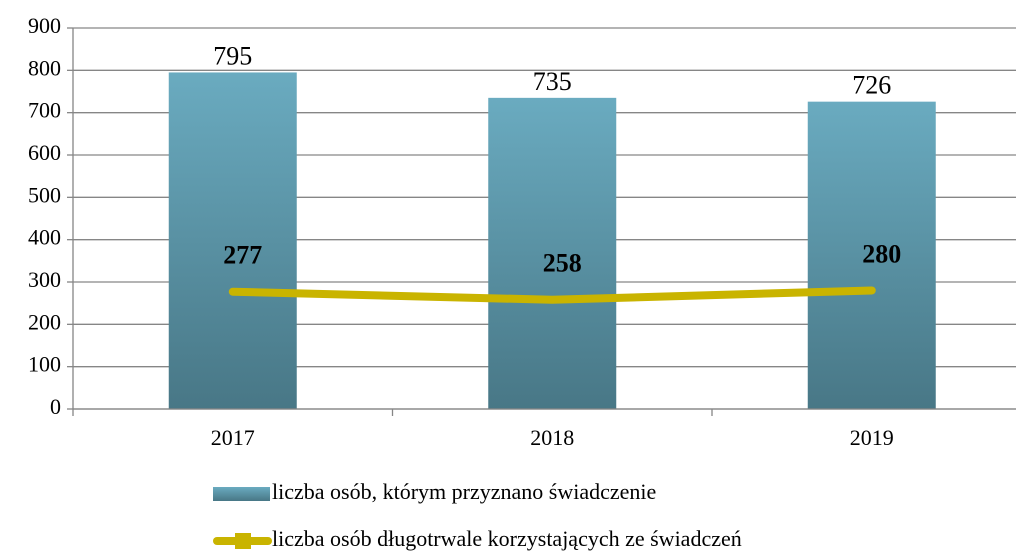 The image size is (1019, 552). I want to click on bar-value-label: 735, so click(552, 81).